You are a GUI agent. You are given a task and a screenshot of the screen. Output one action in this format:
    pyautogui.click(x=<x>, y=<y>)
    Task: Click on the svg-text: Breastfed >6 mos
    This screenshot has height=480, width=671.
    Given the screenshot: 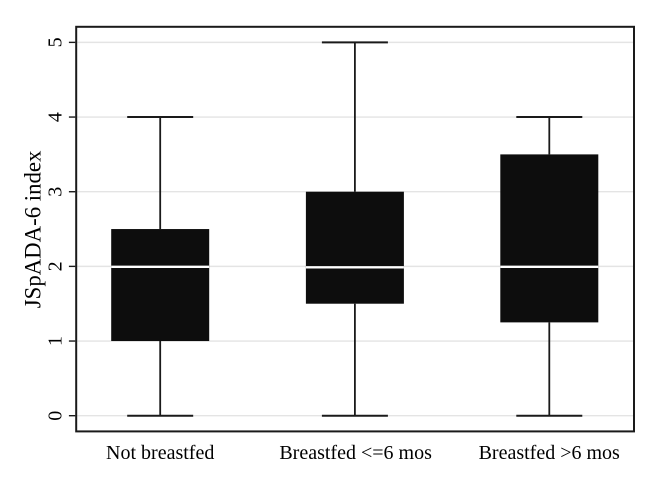 What is the action you would take?
    pyautogui.click(x=549, y=453)
    